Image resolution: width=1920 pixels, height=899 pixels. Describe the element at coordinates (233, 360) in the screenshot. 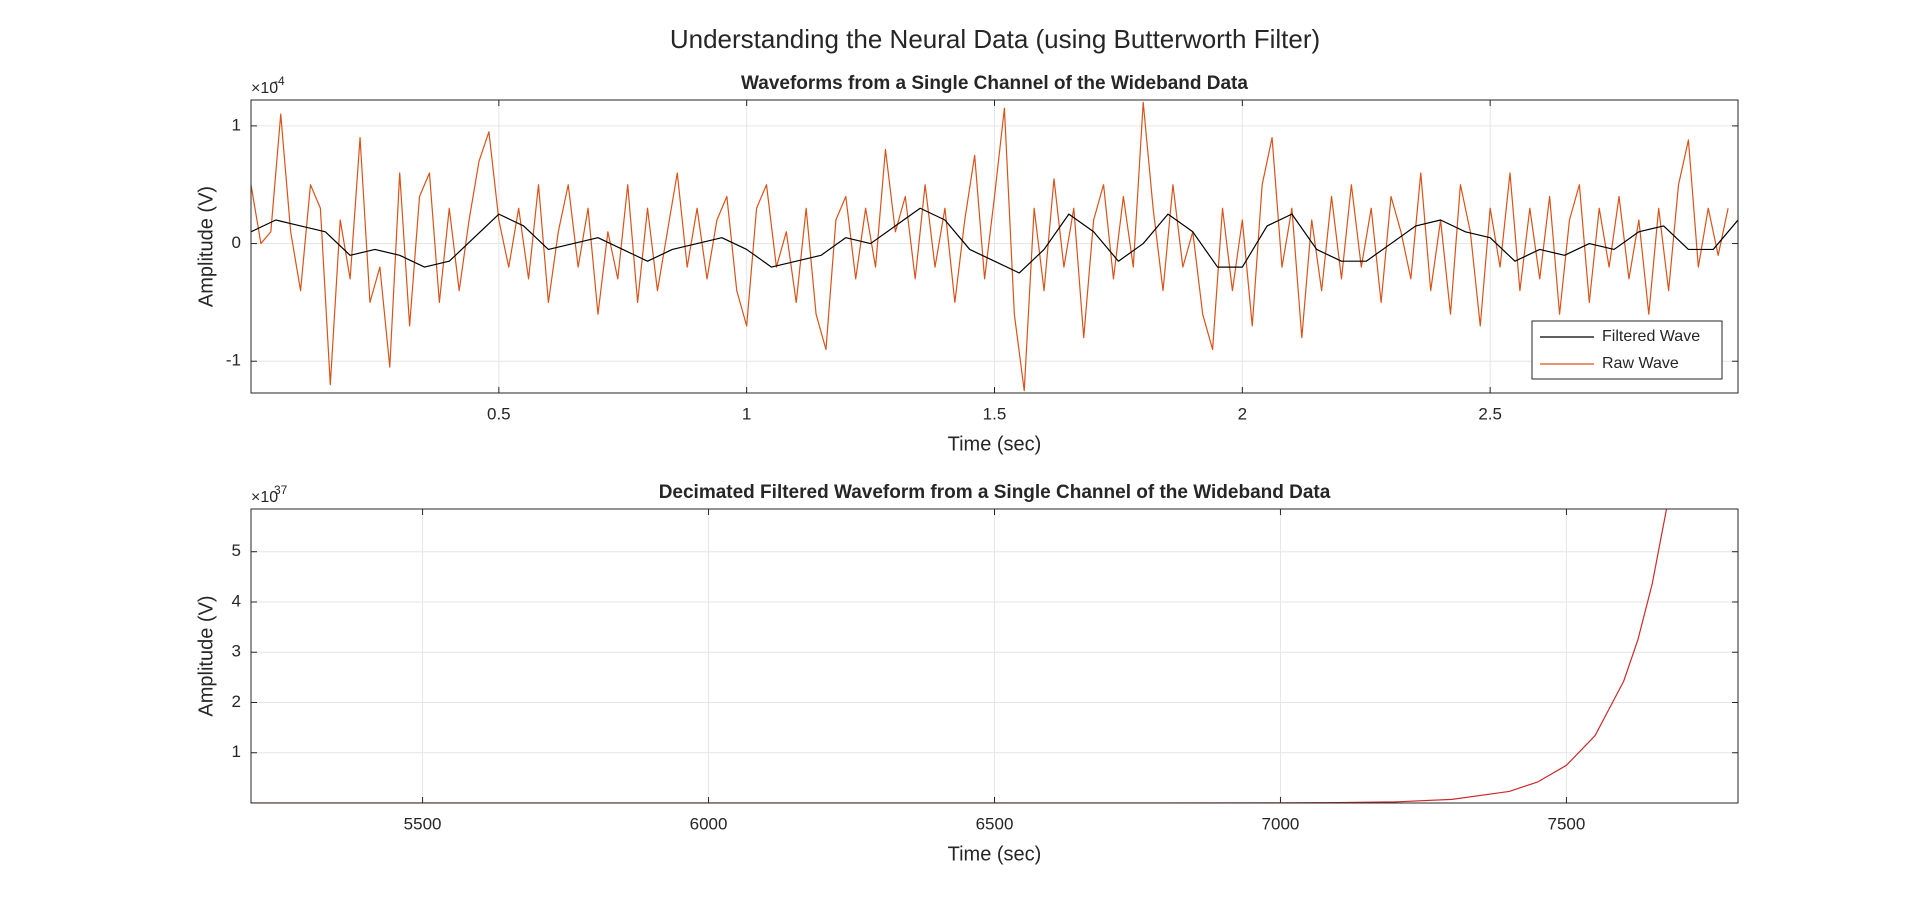

I see `y-tick-label: -1` at that location.